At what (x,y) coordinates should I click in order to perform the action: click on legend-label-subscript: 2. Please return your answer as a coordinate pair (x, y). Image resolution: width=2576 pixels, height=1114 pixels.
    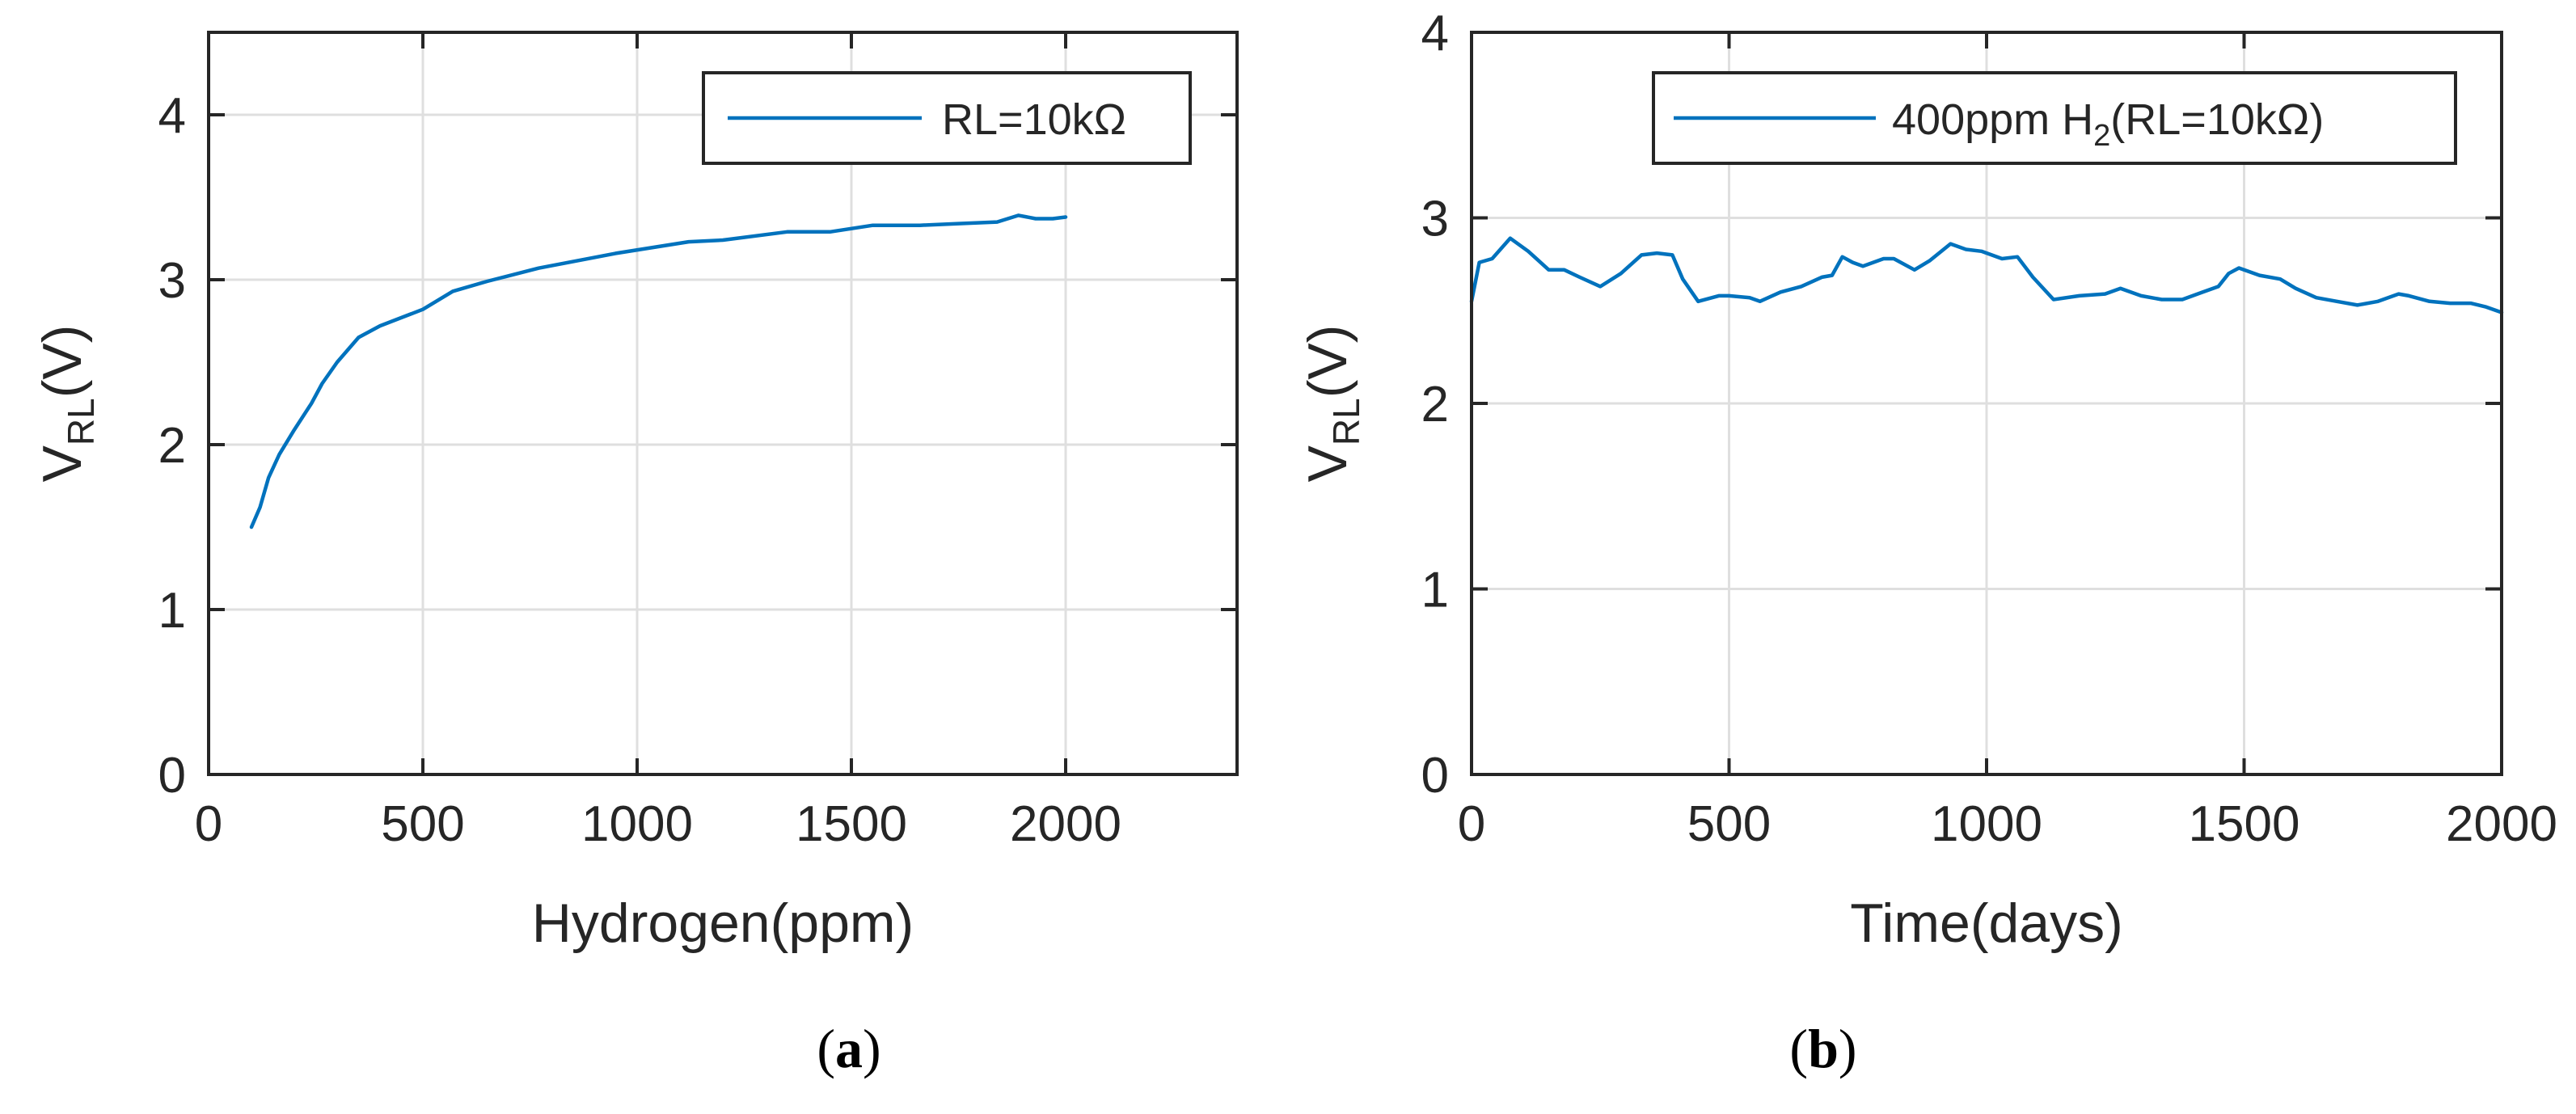
    Looking at the image, I should click on (2101, 136).